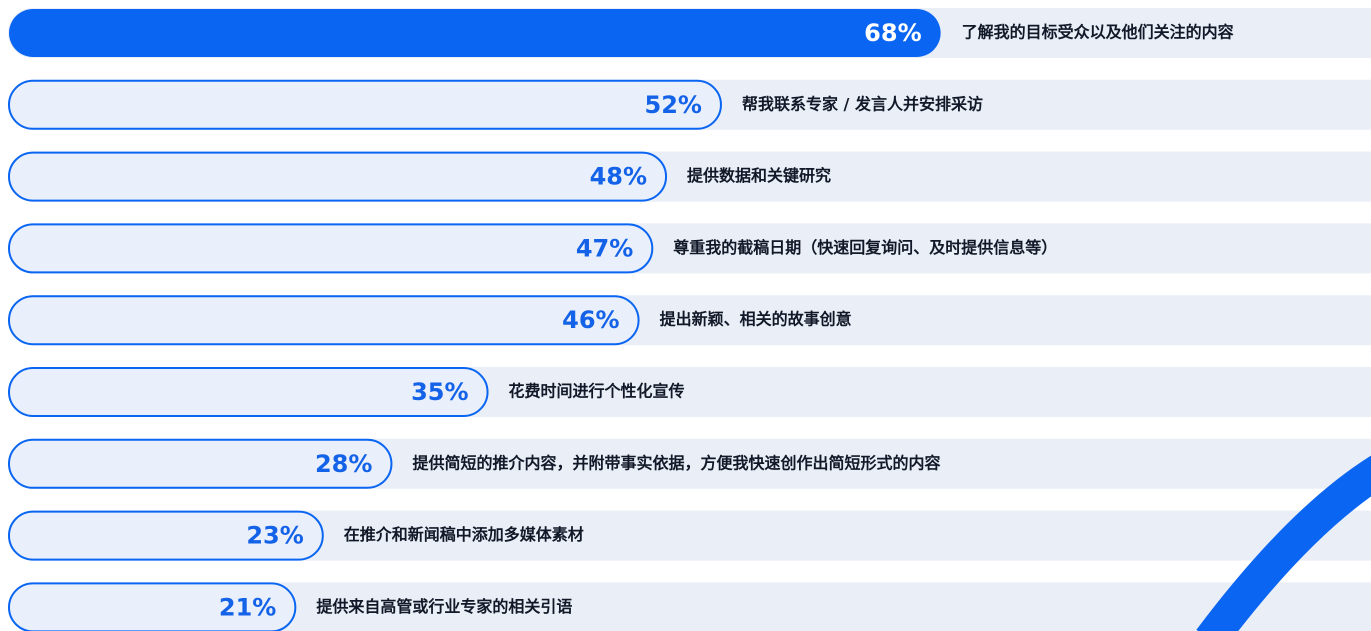 This screenshot has width=1371, height=631. I want to click on value-label: 28%, so click(343, 464).